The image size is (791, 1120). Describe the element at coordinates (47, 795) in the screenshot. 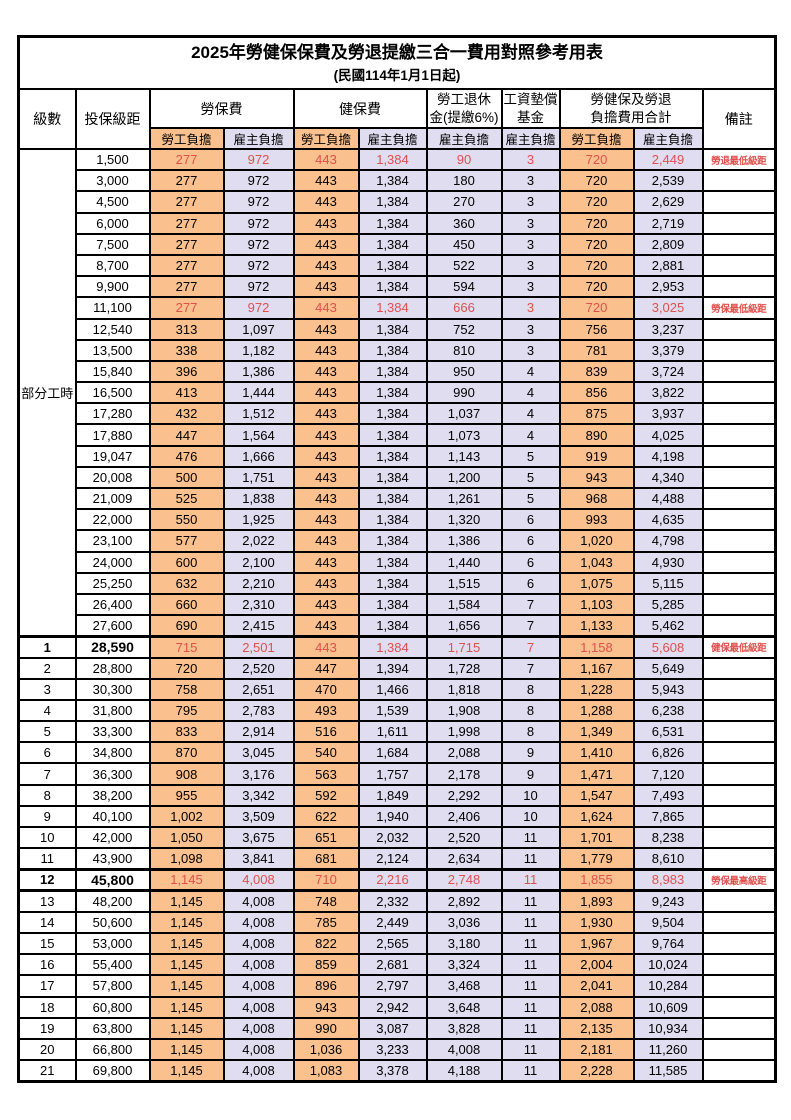

I see `level-cell: 8` at that location.